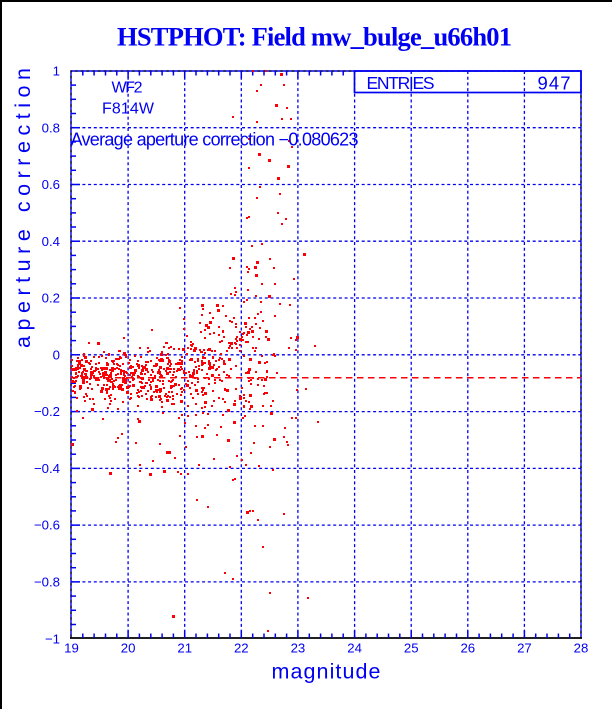  Describe the element at coordinates (354, 648) in the screenshot. I see `svg-text: 24` at that location.